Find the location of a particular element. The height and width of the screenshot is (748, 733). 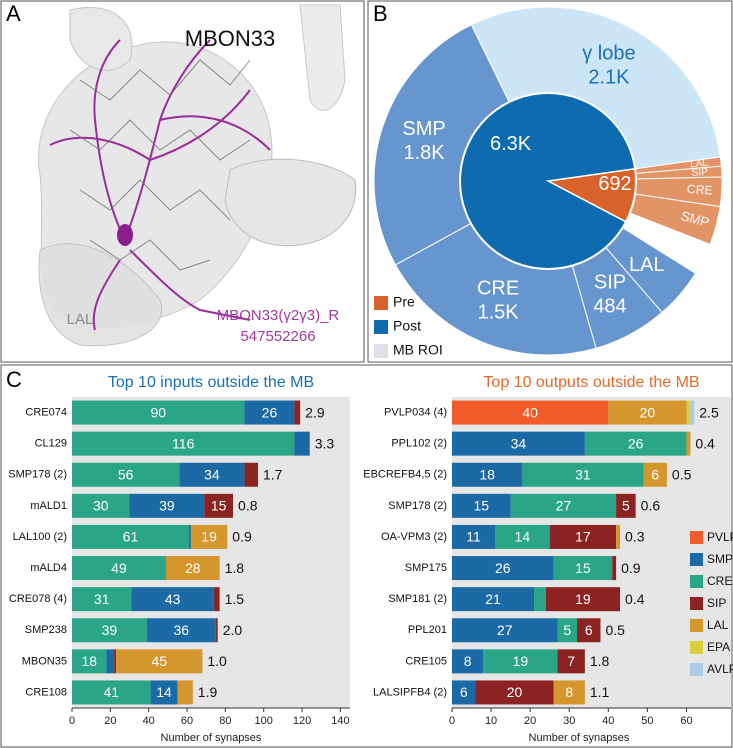

panel-label: B is located at coordinates (380, 13).